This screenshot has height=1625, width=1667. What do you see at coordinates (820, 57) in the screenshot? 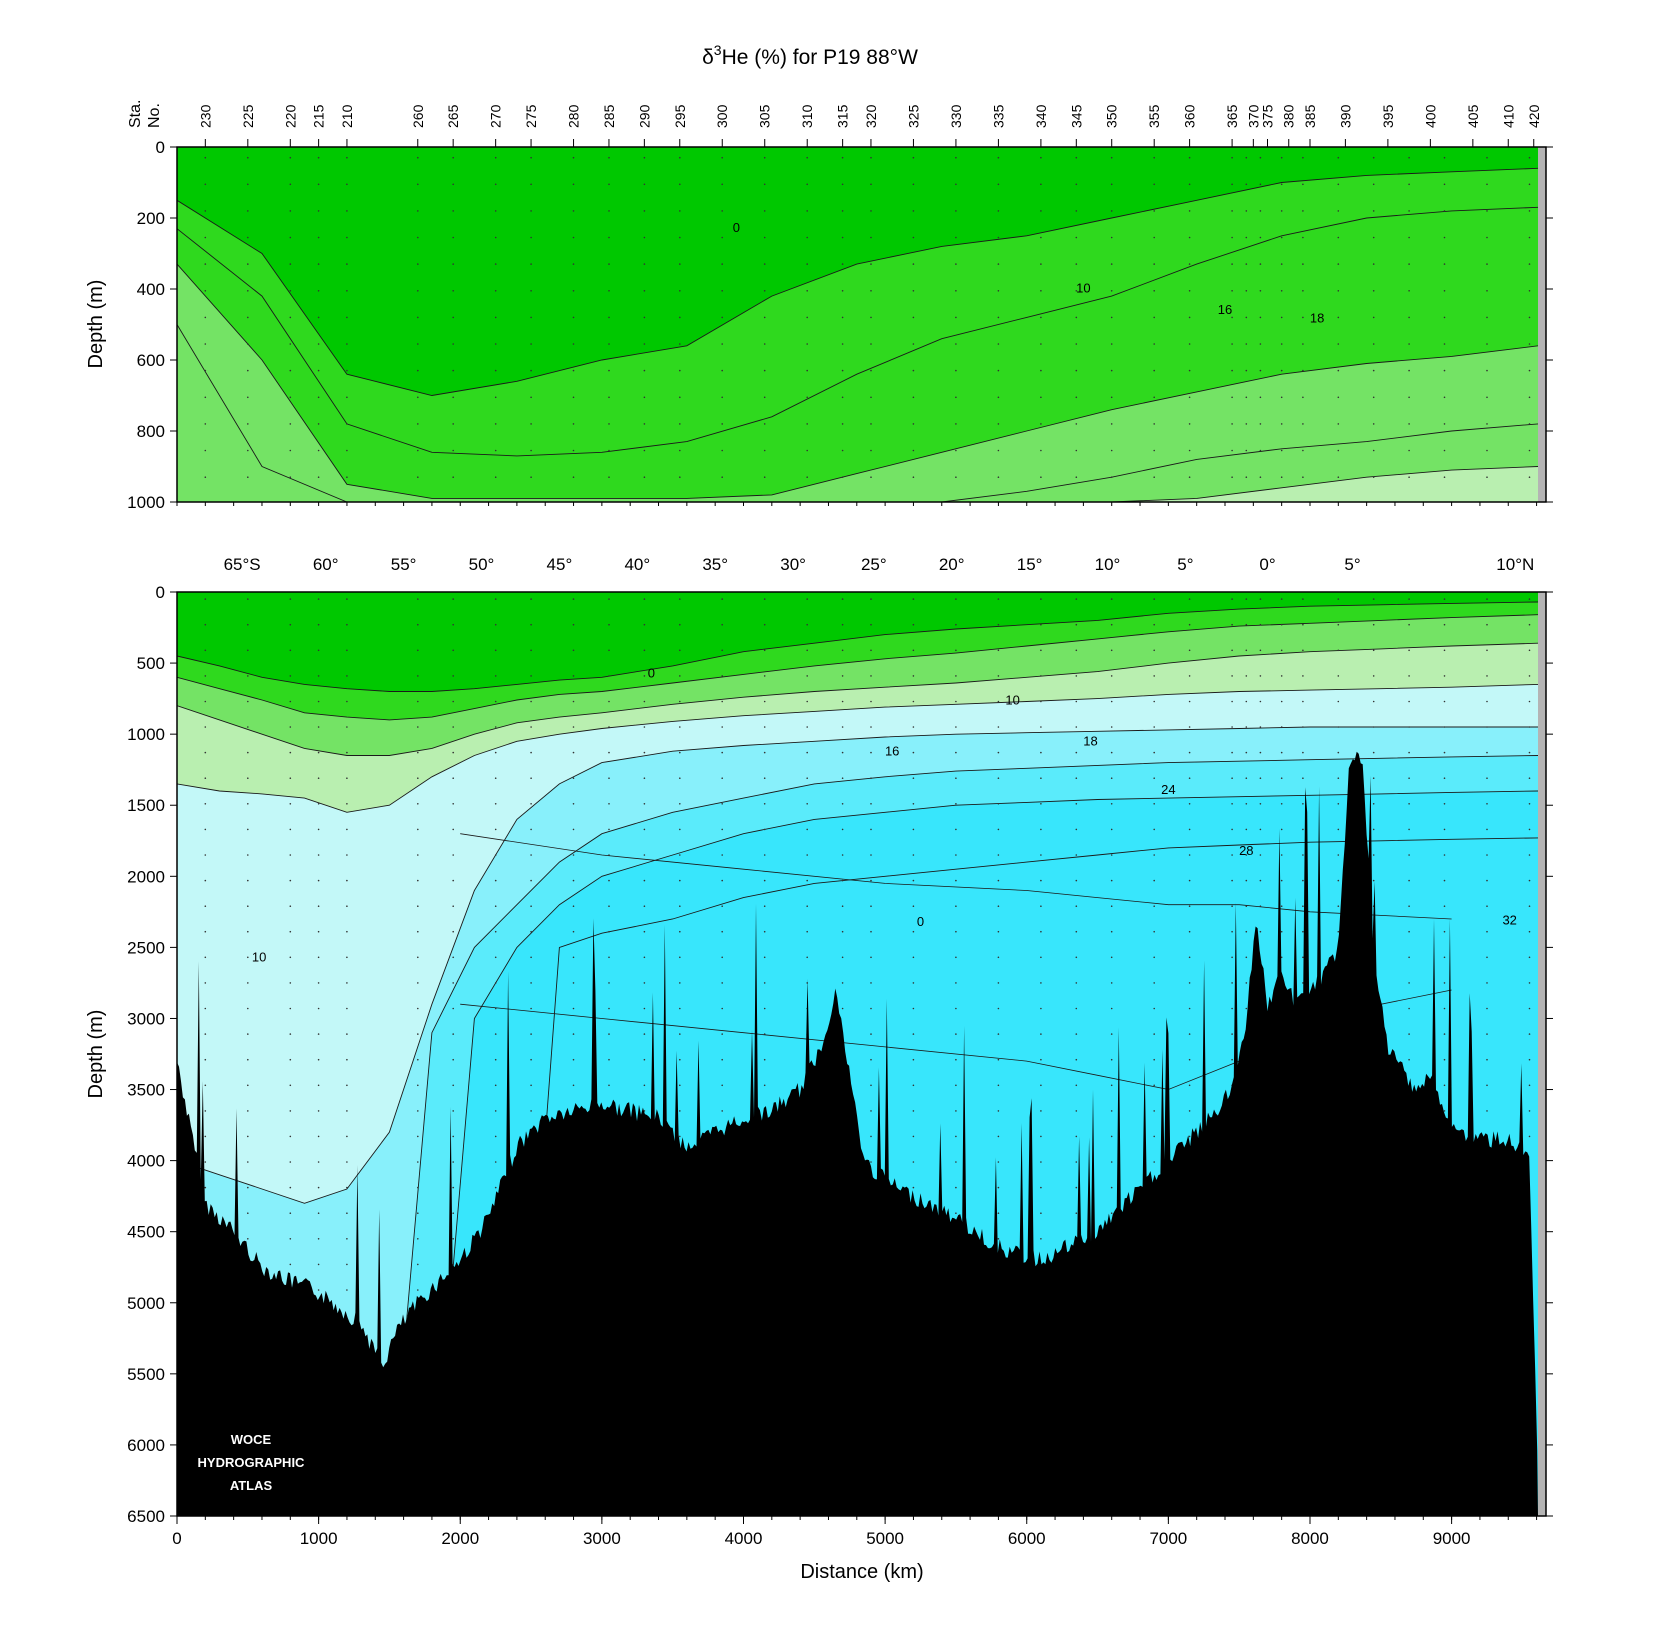
I see `title-main: He (%) for P19 88°W` at bounding box center [820, 57].